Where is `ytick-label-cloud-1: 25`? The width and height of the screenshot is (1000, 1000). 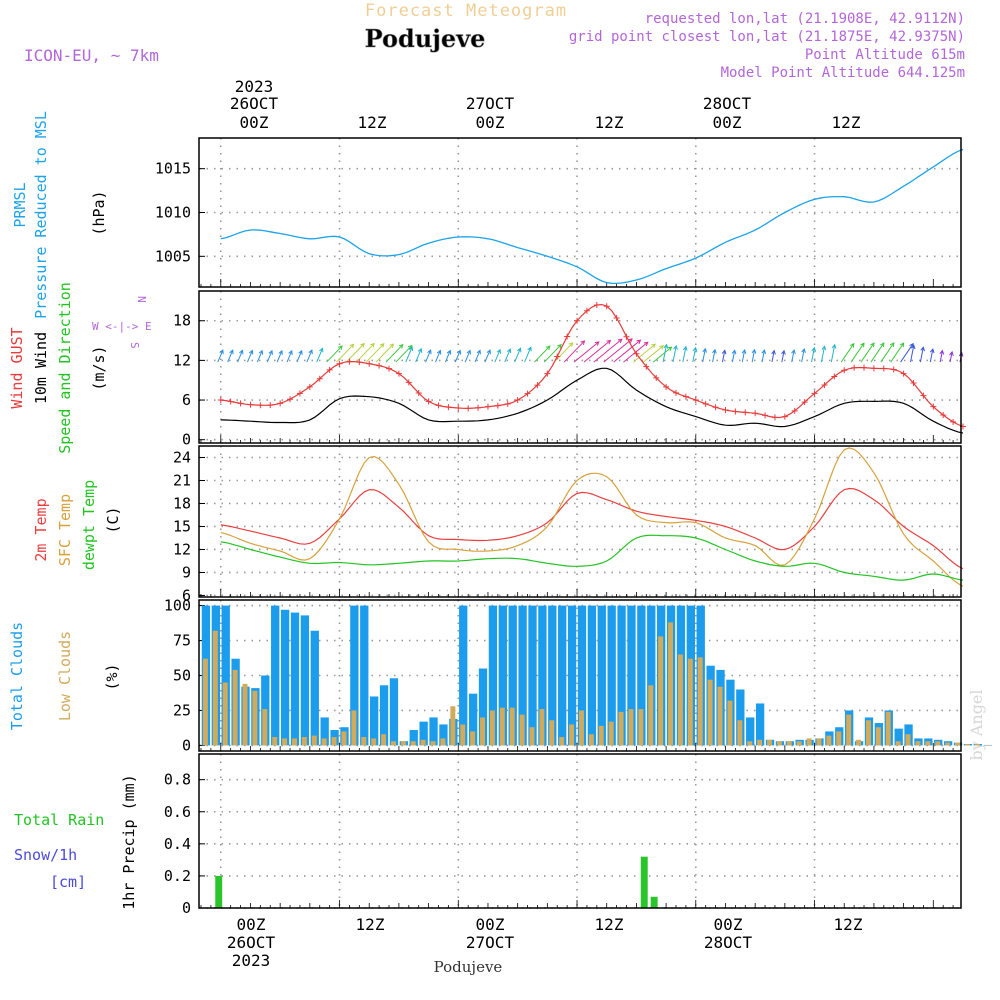
ytick-label-cloud-1: 25 is located at coordinates (182, 710).